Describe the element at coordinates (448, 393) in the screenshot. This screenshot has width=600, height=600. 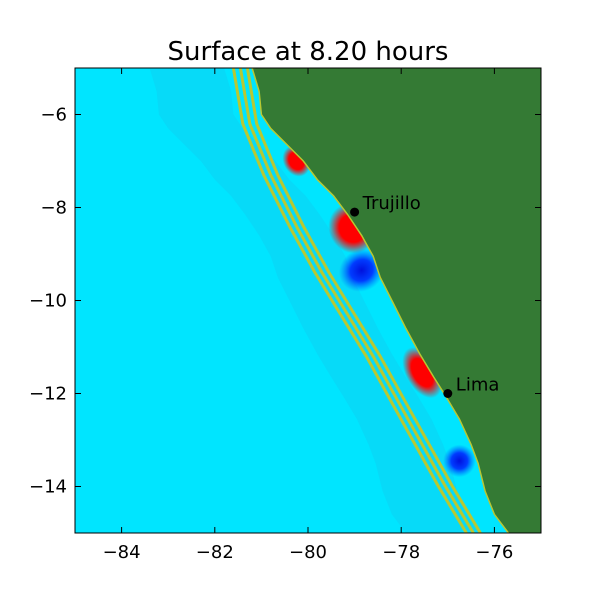
I see `city-marker-lima` at that location.